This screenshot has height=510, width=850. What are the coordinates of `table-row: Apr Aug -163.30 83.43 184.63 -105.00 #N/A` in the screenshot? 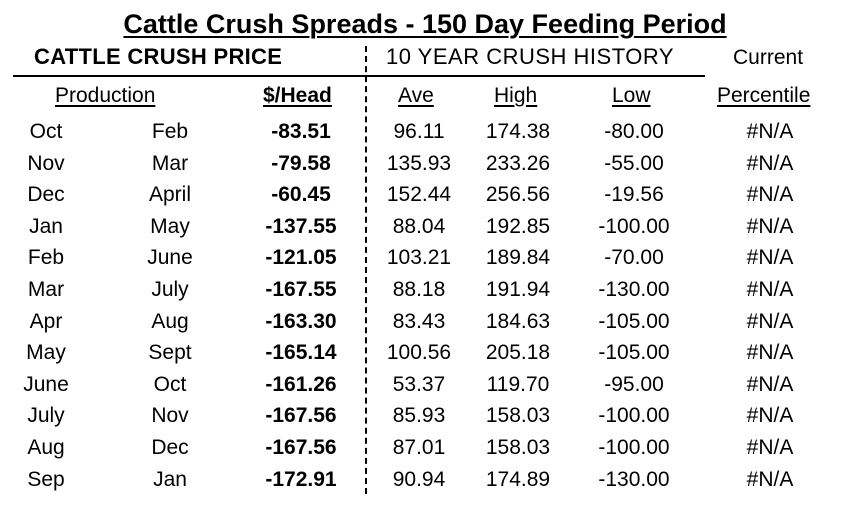 It's located at (425, 325).